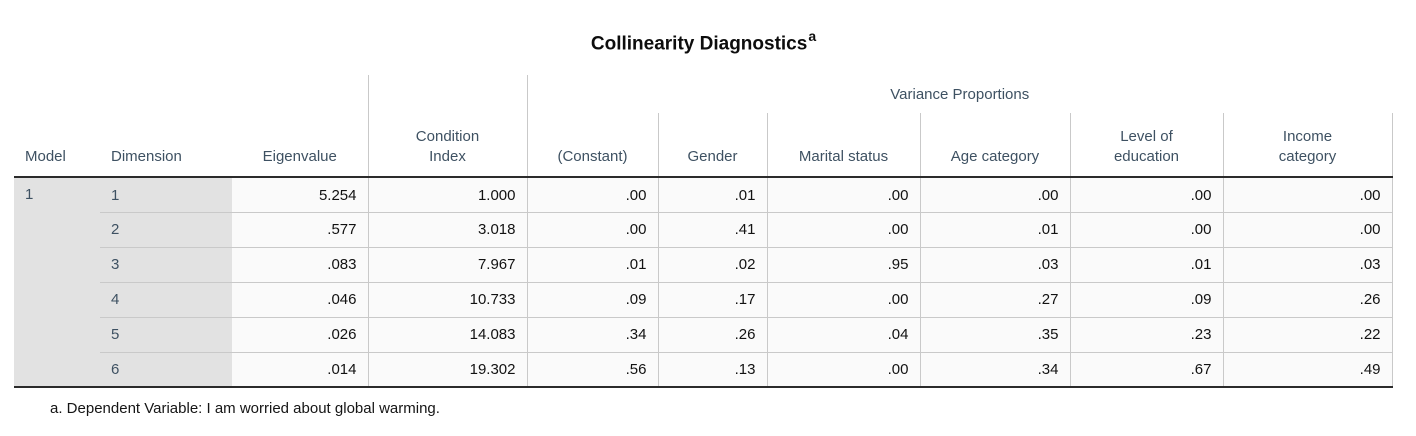 This screenshot has height=436, width=1416. Describe the element at coordinates (592, 146) in the screenshot. I see `col-header-constant: (Constant)` at that location.